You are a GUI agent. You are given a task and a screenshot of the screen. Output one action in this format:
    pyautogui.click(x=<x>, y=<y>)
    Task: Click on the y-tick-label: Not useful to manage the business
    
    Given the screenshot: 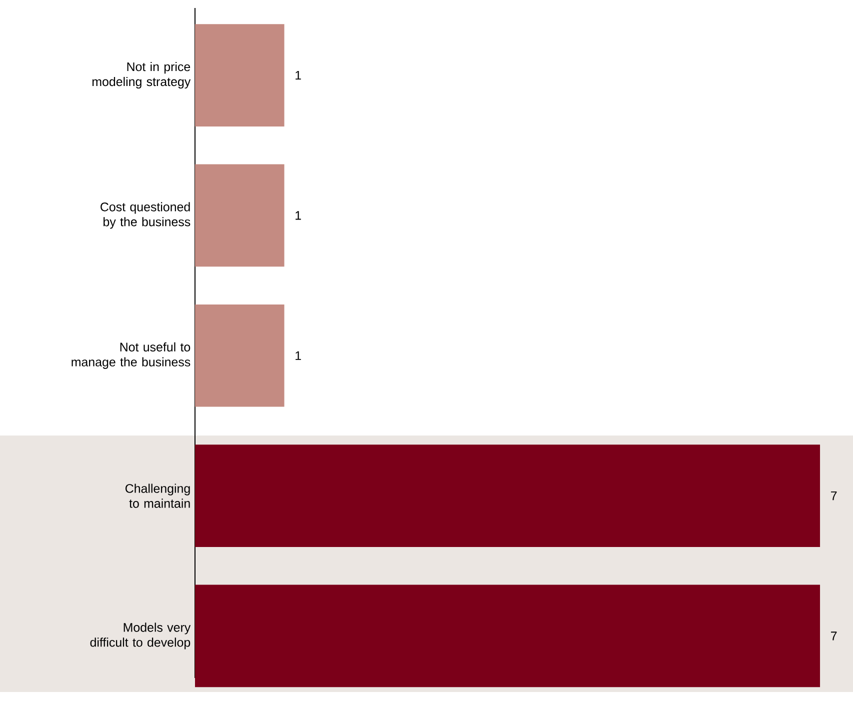 What is the action you would take?
    pyautogui.click(x=131, y=355)
    